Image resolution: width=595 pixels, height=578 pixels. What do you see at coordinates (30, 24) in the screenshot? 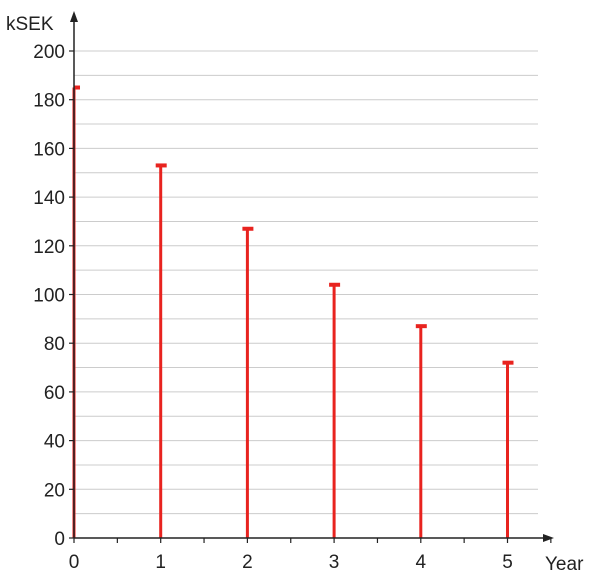
I see `y-axis-label: kSEK` at bounding box center [30, 24].